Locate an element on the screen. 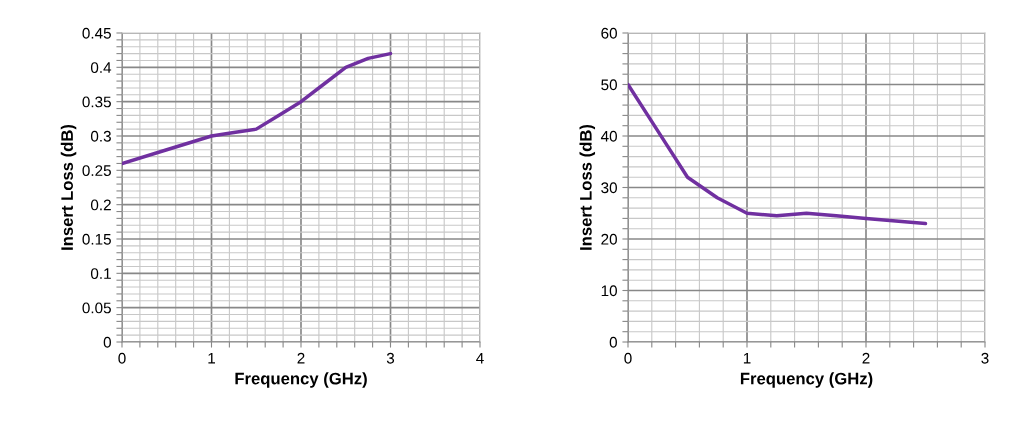 The image size is (1019, 439). y-tick-label: 0.15 is located at coordinates (96, 239).